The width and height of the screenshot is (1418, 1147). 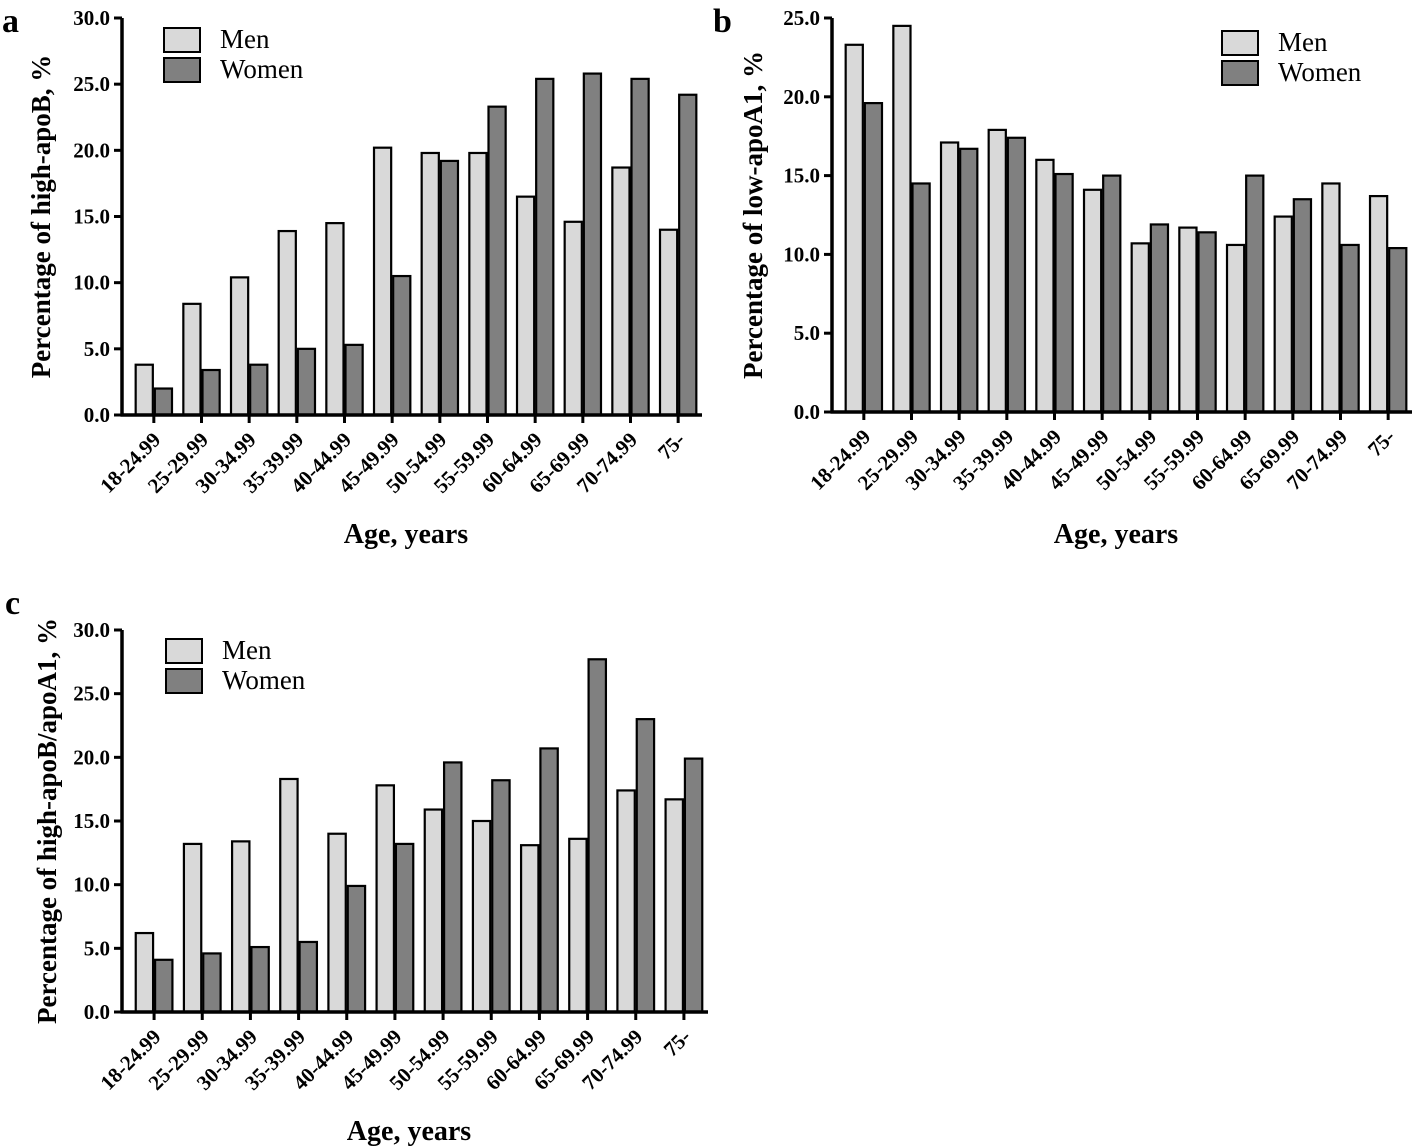 I want to click on panel-label: a, so click(x=10, y=21).